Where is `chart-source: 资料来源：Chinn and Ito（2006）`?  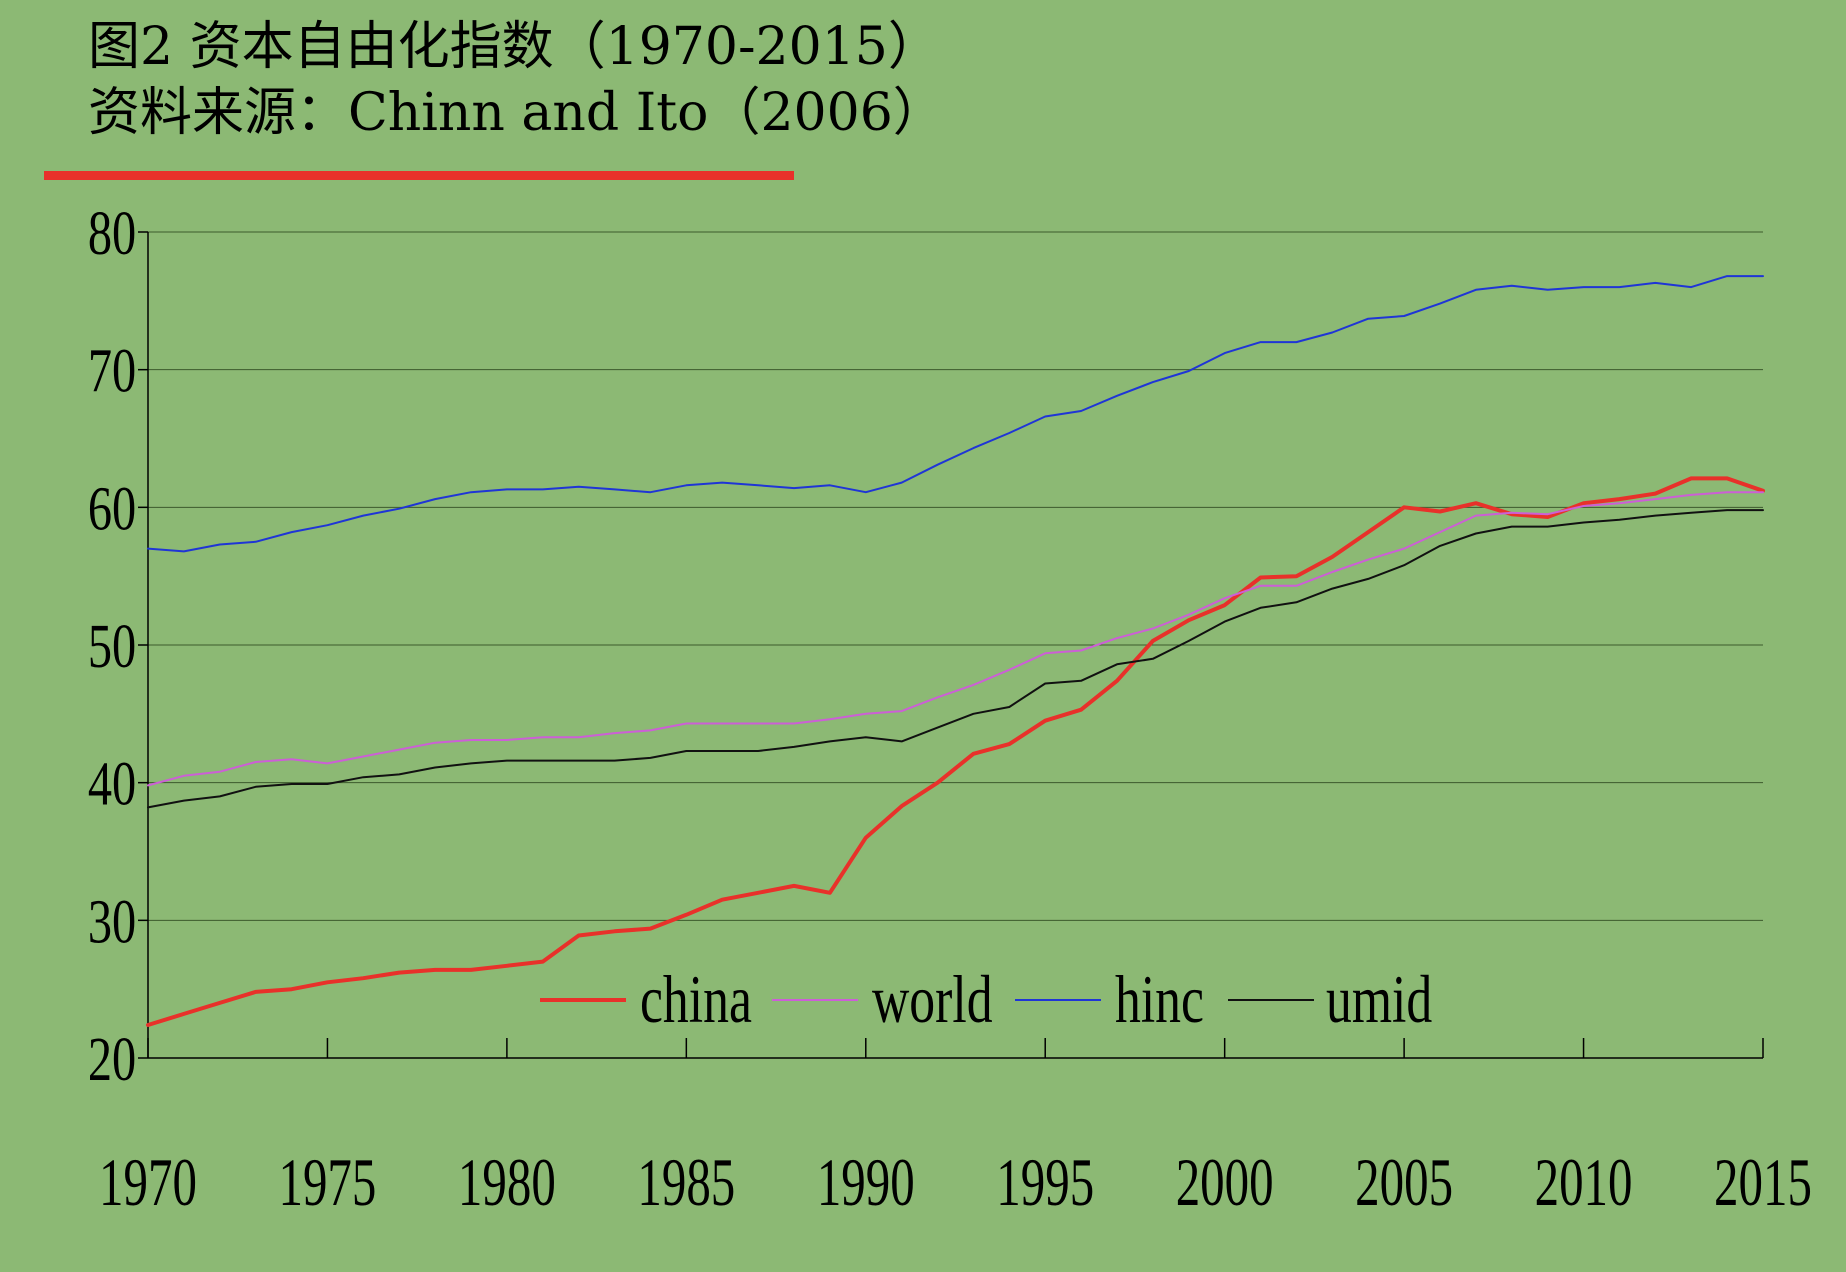
chart-source: 资料来源：Chinn and Ito（2006） is located at coordinates (516, 113).